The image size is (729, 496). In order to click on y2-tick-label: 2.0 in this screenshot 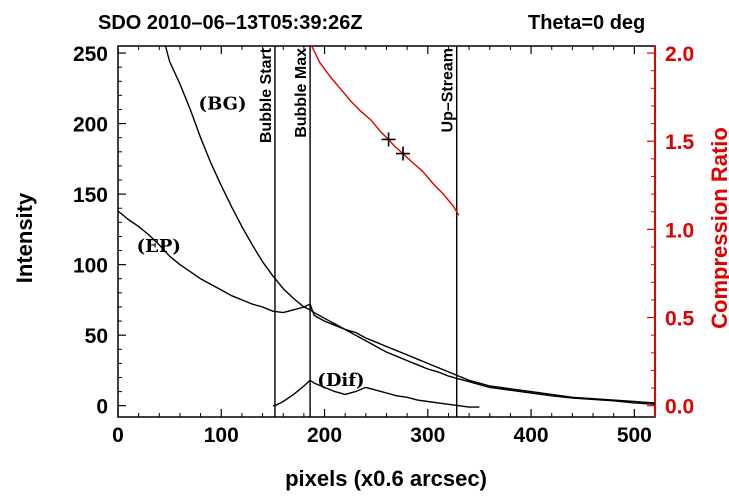, I will do `click(679, 54)`.